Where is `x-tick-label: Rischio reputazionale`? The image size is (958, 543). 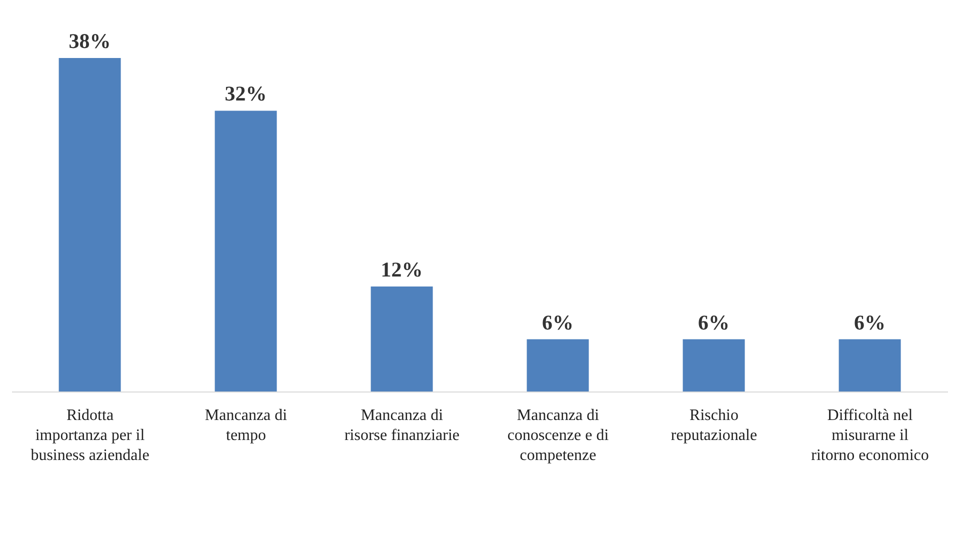
x-tick-label: Rischio reputazionale is located at coordinates (714, 425).